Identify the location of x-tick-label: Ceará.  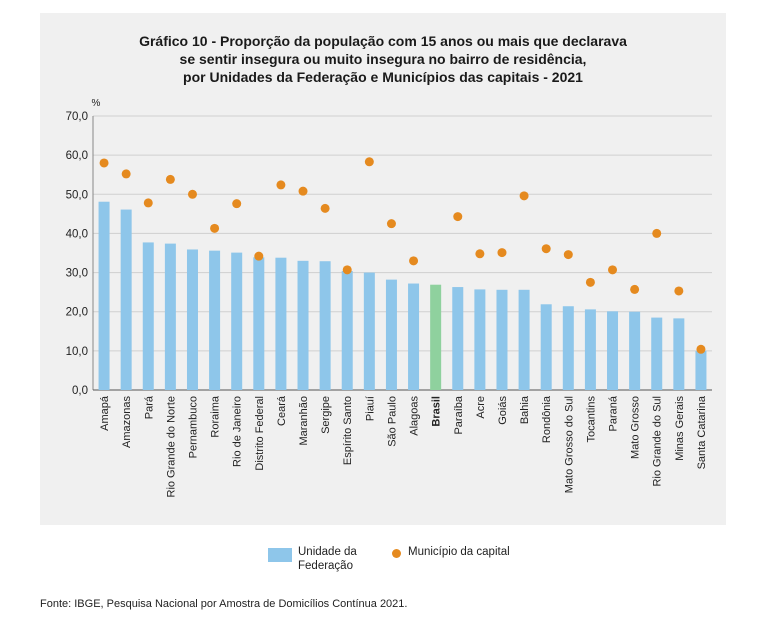
(282, 410).